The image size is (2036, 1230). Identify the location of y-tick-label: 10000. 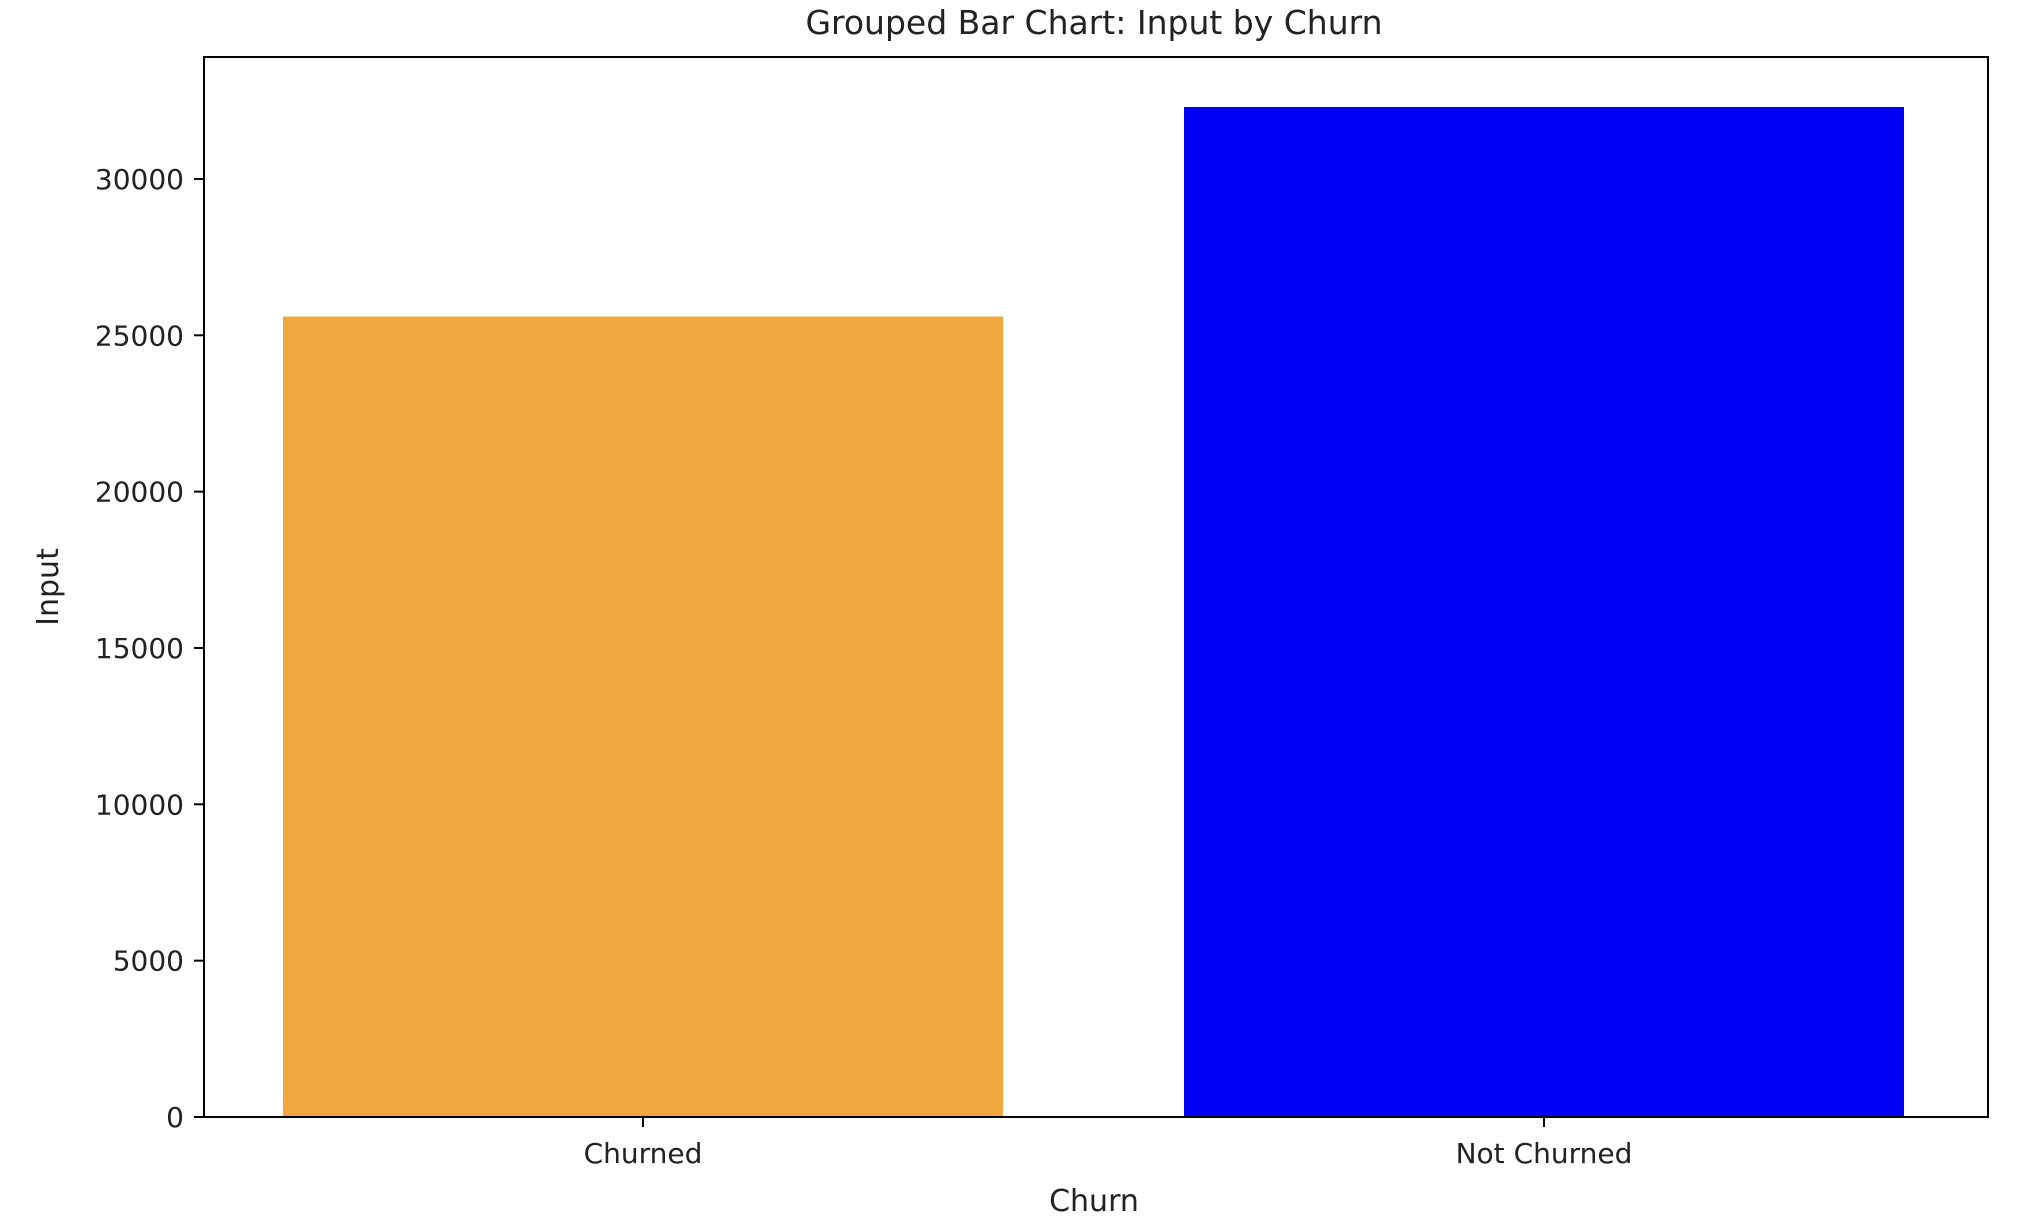
(139, 804).